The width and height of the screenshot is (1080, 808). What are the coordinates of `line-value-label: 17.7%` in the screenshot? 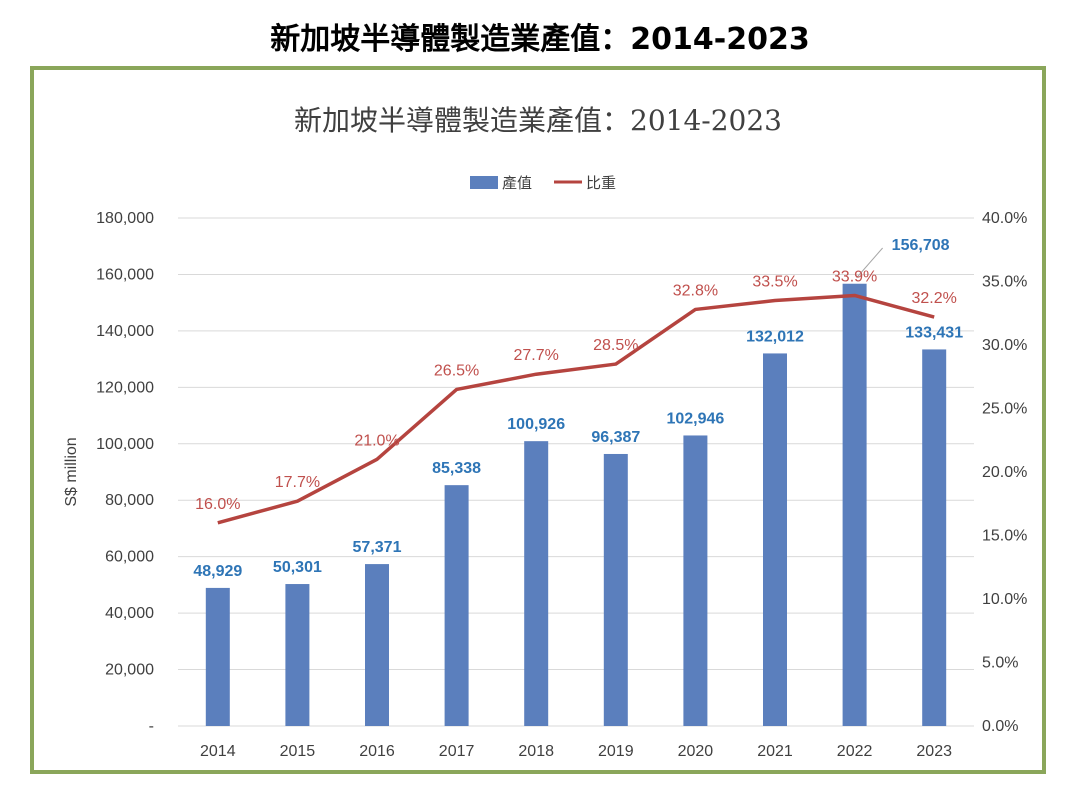 It's located at (297, 482).